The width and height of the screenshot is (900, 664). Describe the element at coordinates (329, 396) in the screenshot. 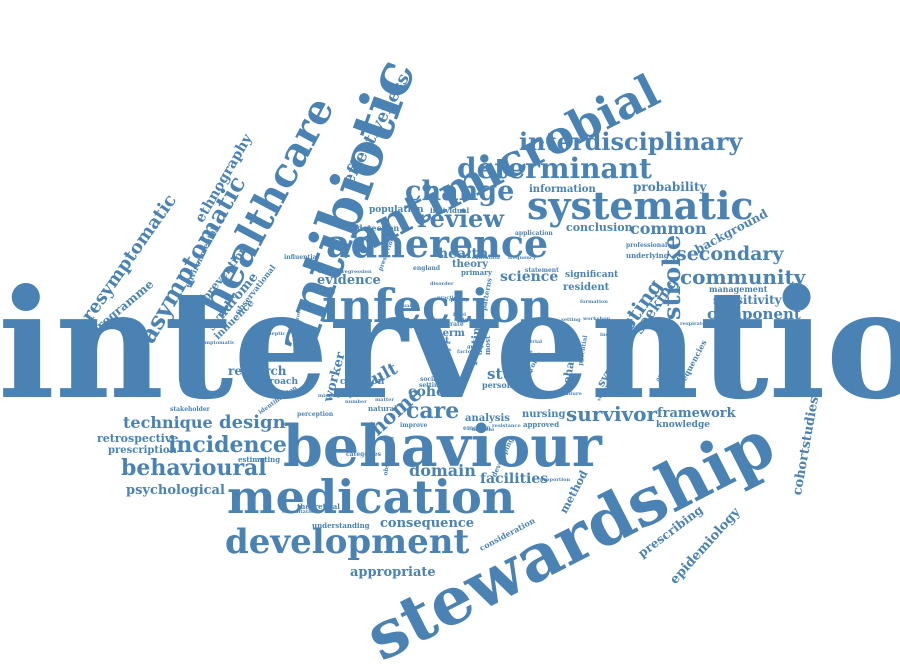

I see `word-missing: missing` at that location.